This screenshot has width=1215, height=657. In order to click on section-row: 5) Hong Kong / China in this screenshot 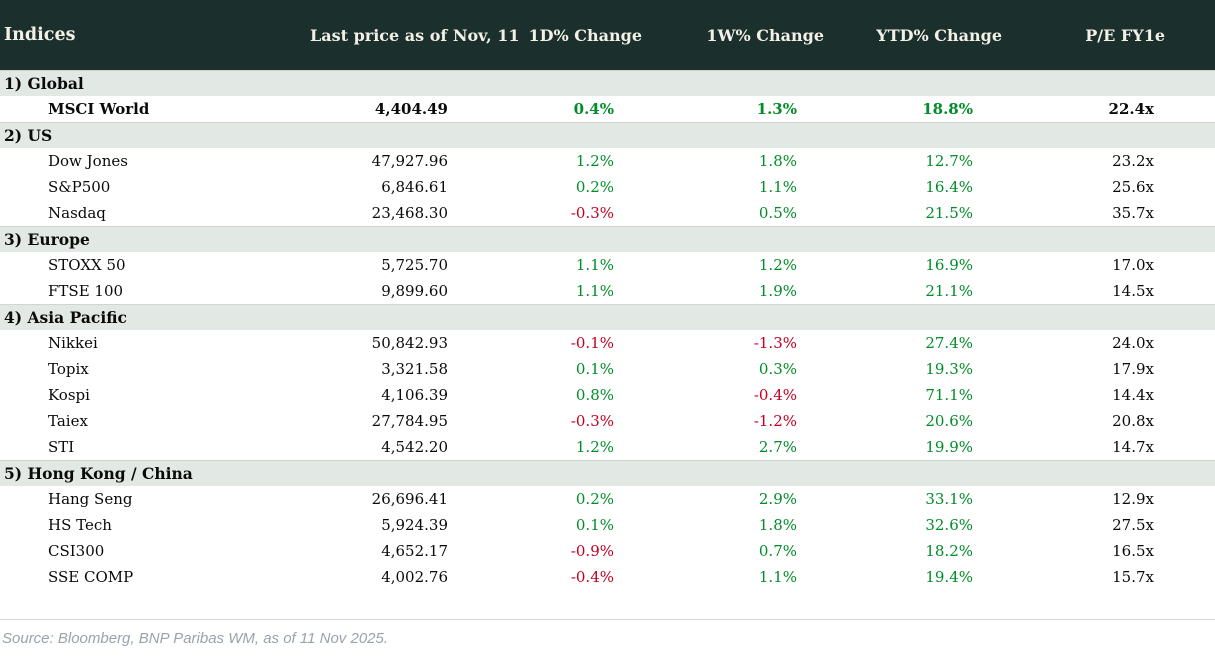, I will do `click(607, 473)`.